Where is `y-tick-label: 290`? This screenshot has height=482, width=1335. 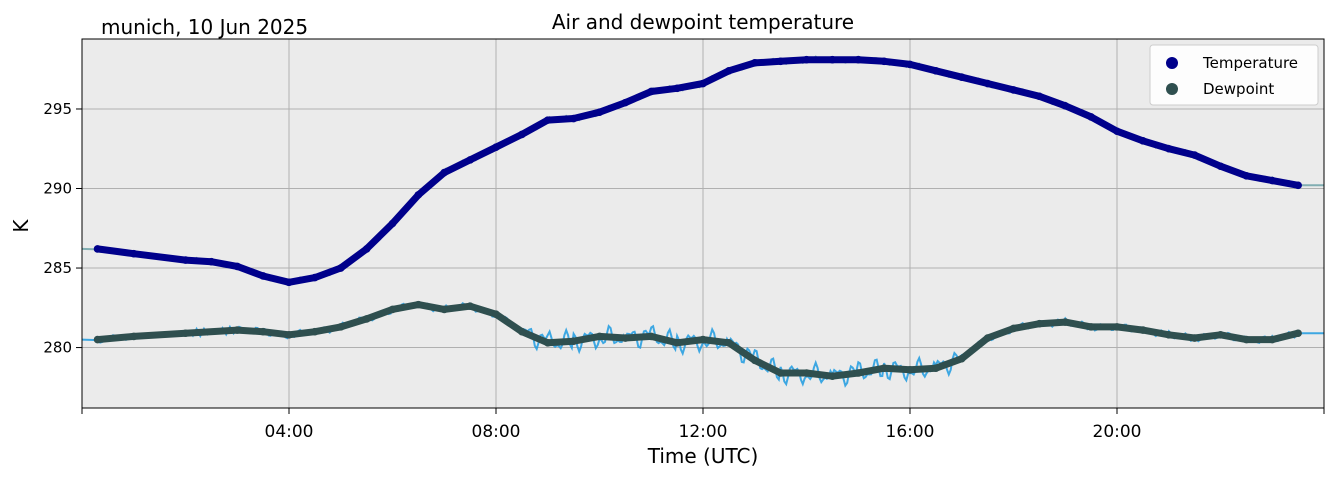 y-tick-label: 290 is located at coordinates (57, 189).